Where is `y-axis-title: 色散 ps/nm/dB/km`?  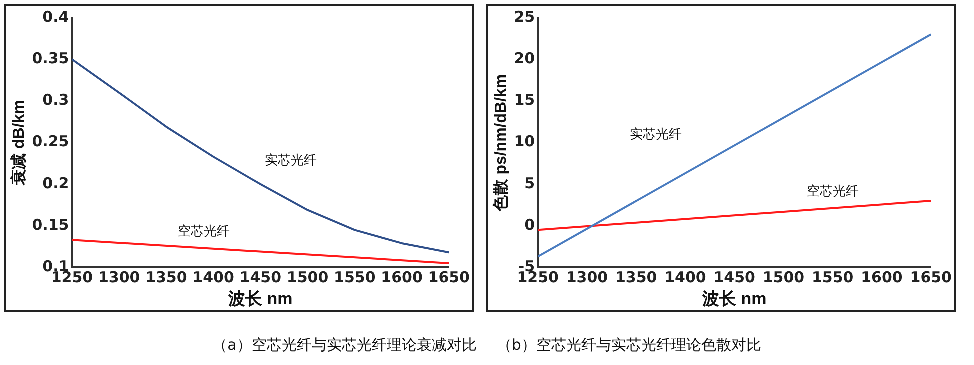
y-axis-title: 色散 ps/nm/dB/km is located at coordinates (501, 143).